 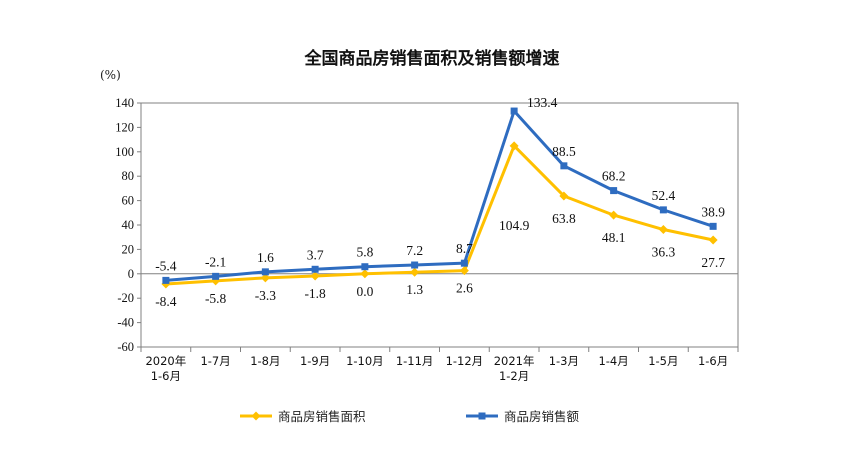 I want to click on x-tick-label: 1-4月, so click(x=613, y=361).